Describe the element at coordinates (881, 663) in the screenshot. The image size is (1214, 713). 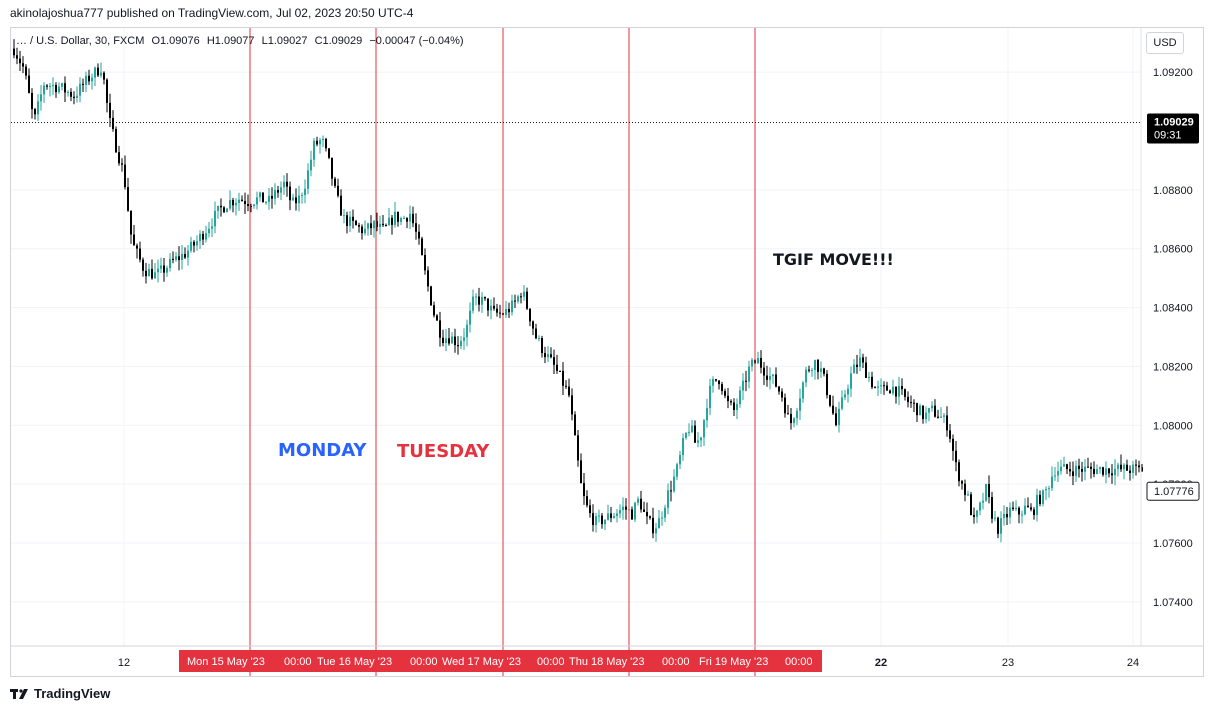
I see `time-tick-label: 22` at that location.